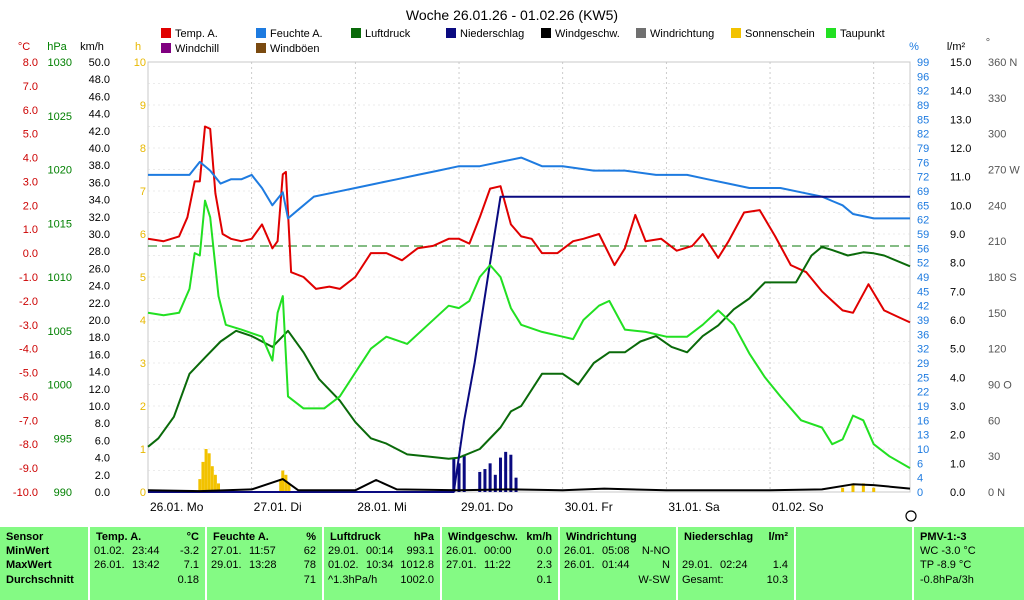  Describe the element at coordinates (957, 378) in the screenshot. I see `axis-tick-rain: 4.0` at that location.